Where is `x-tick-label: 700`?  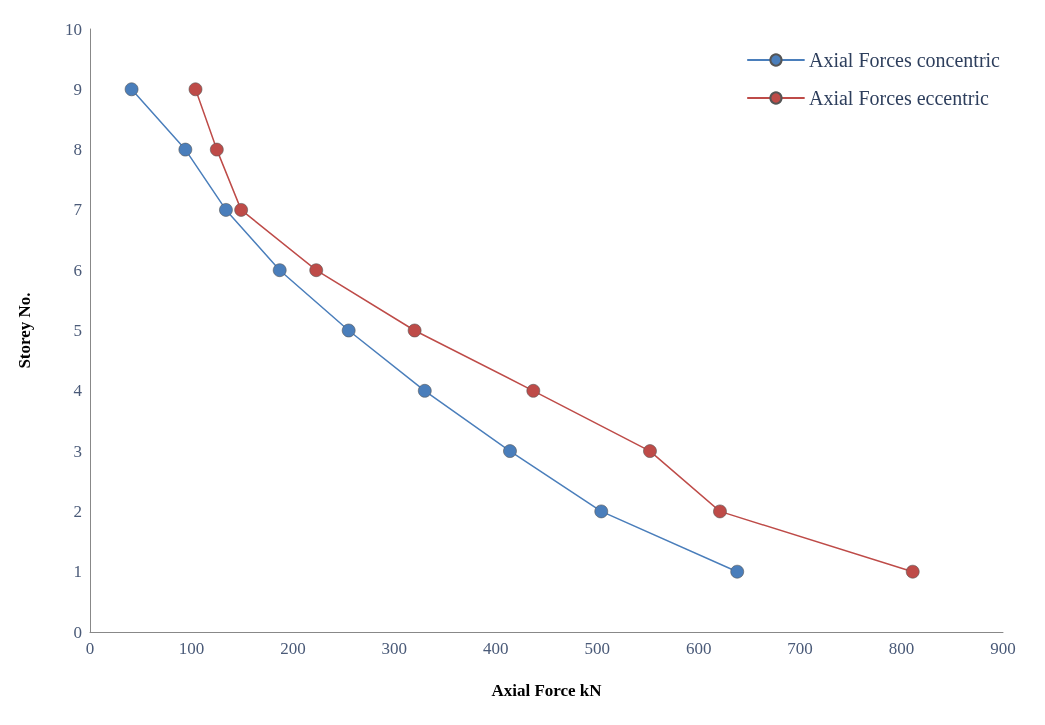 x-tick-label: 700 is located at coordinates (800, 648).